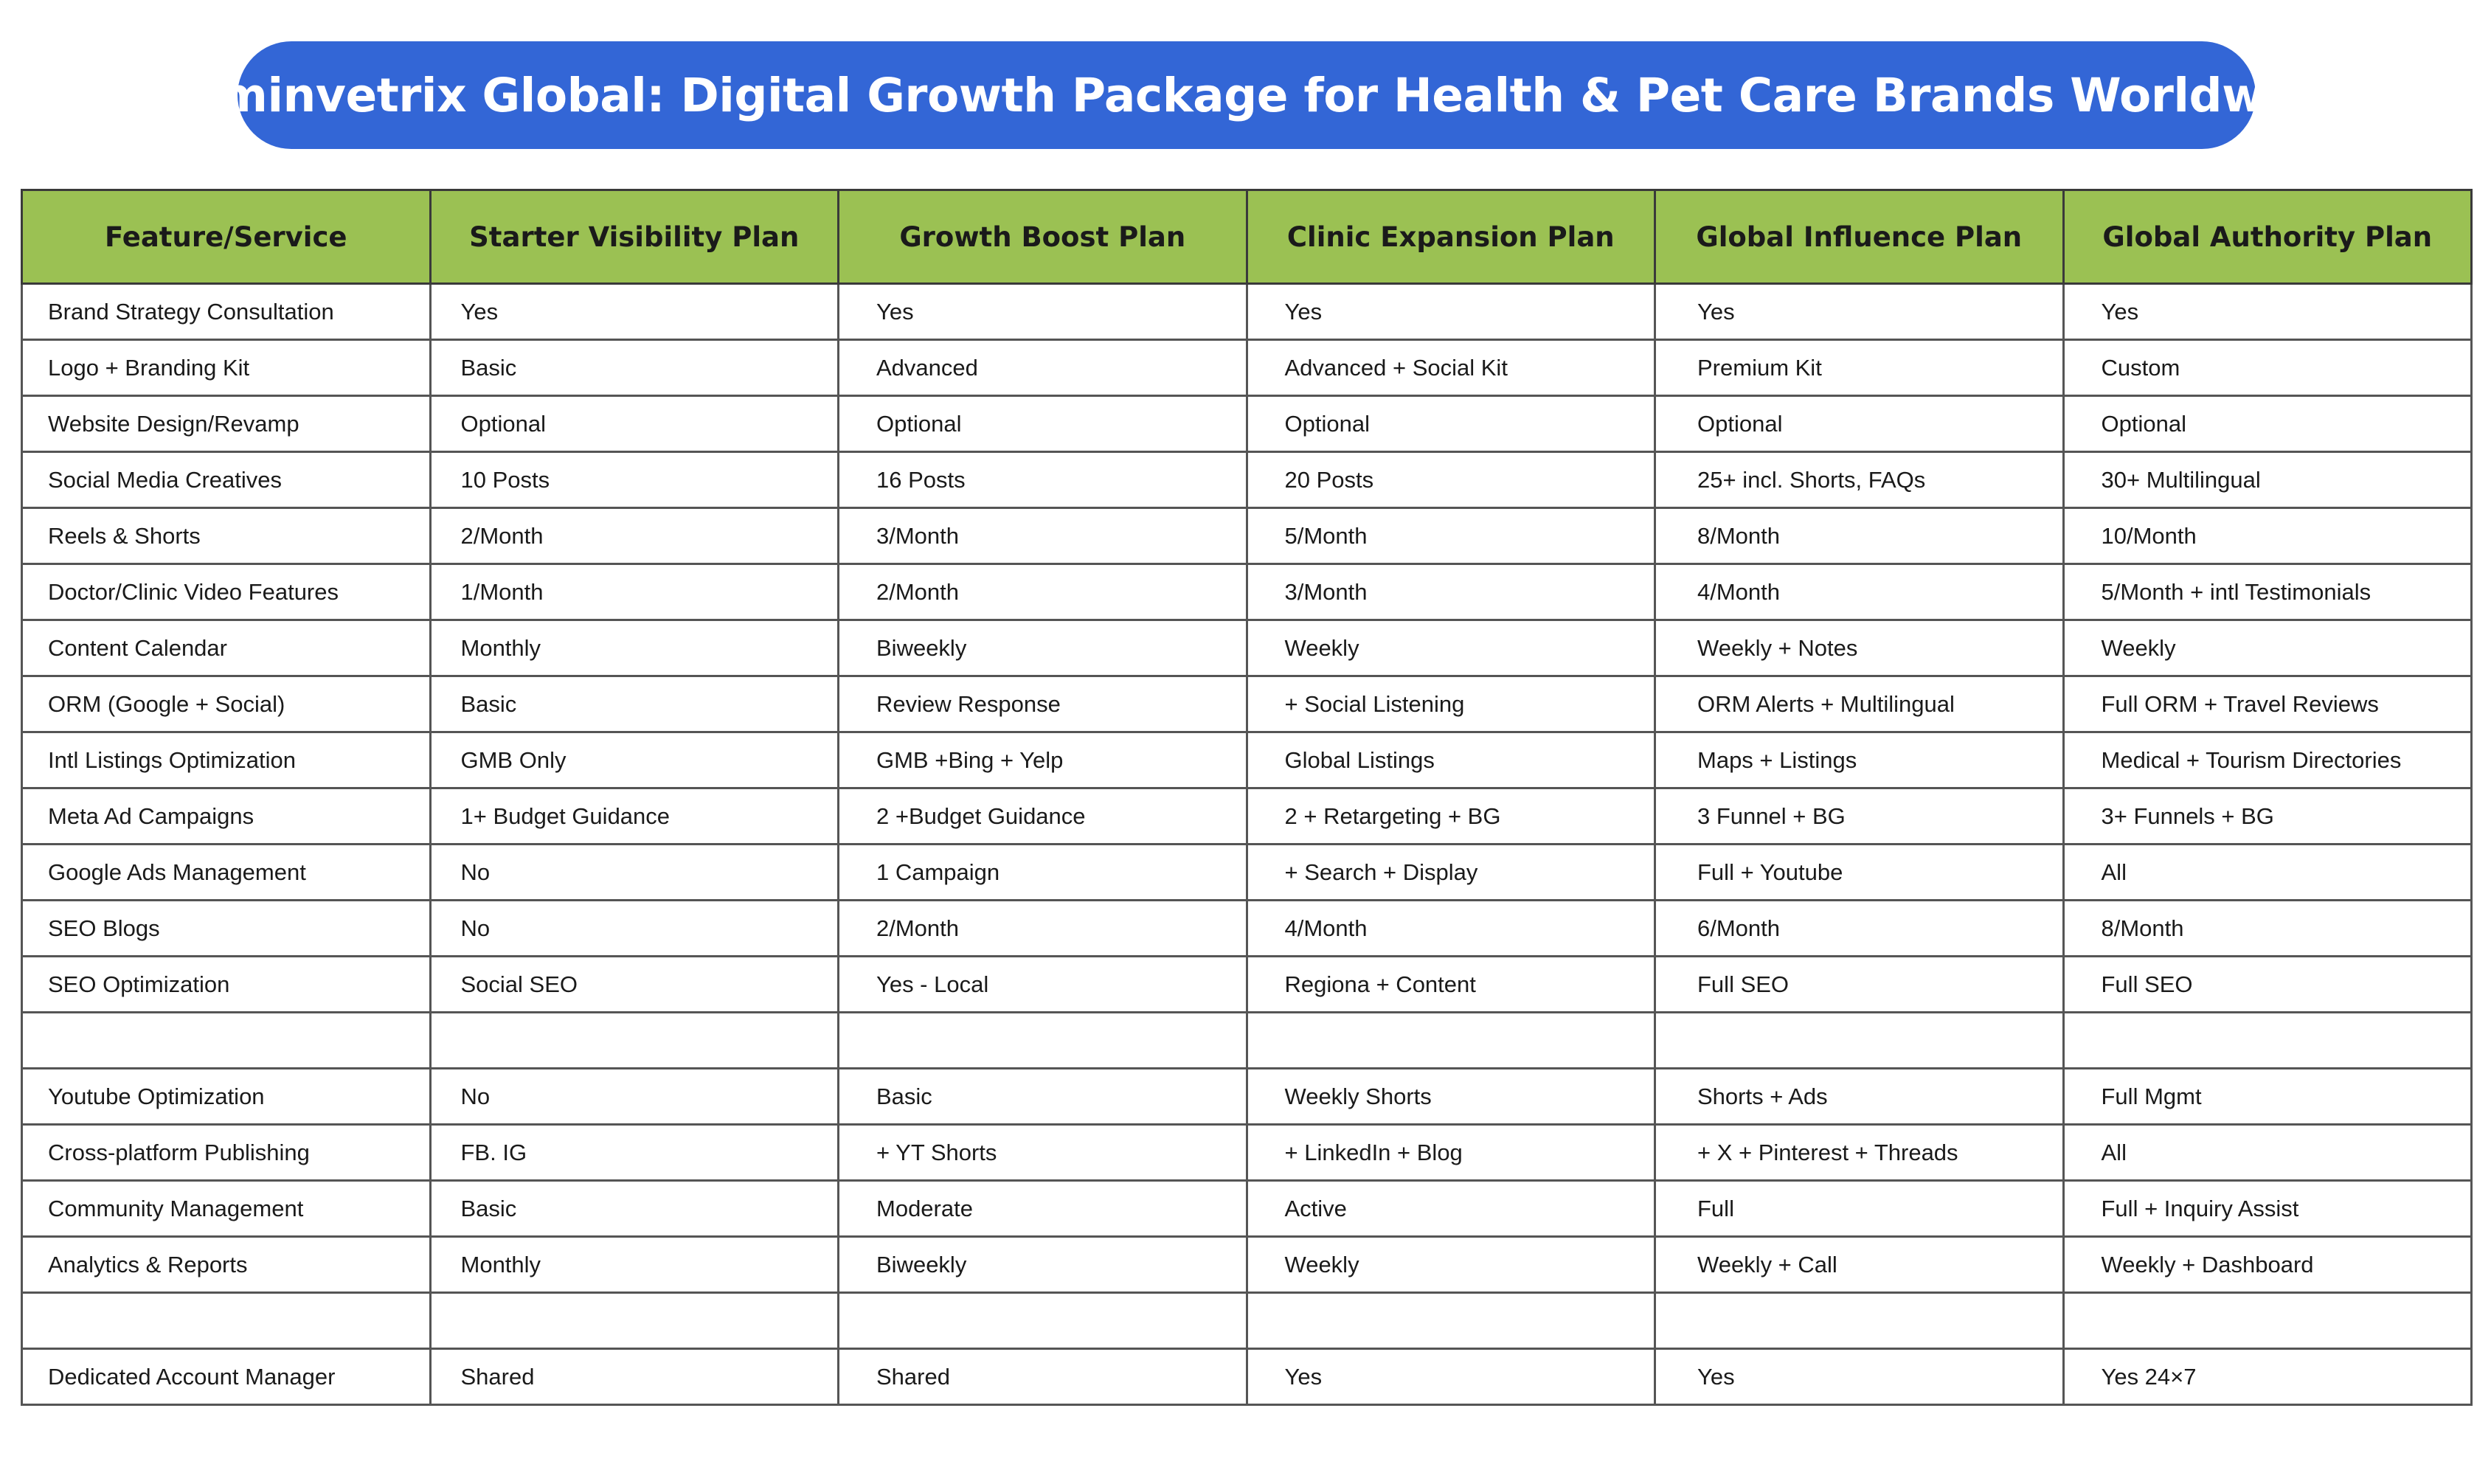  What do you see at coordinates (227, 368) in the screenshot?
I see `feature-cell: Logo + Branding Kit` at bounding box center [227, 368].